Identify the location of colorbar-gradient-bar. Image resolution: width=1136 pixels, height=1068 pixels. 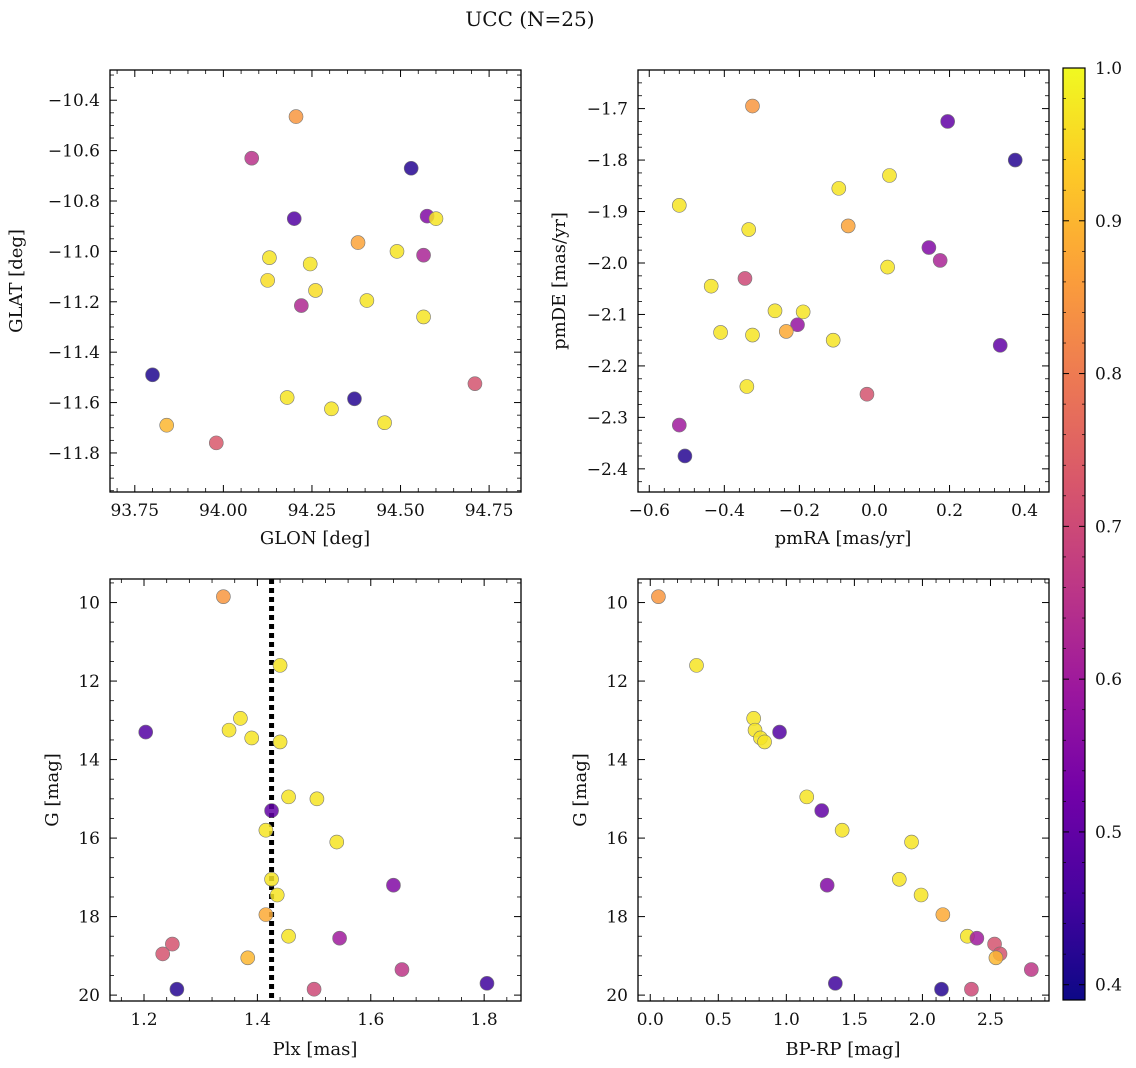
(1074, 534).